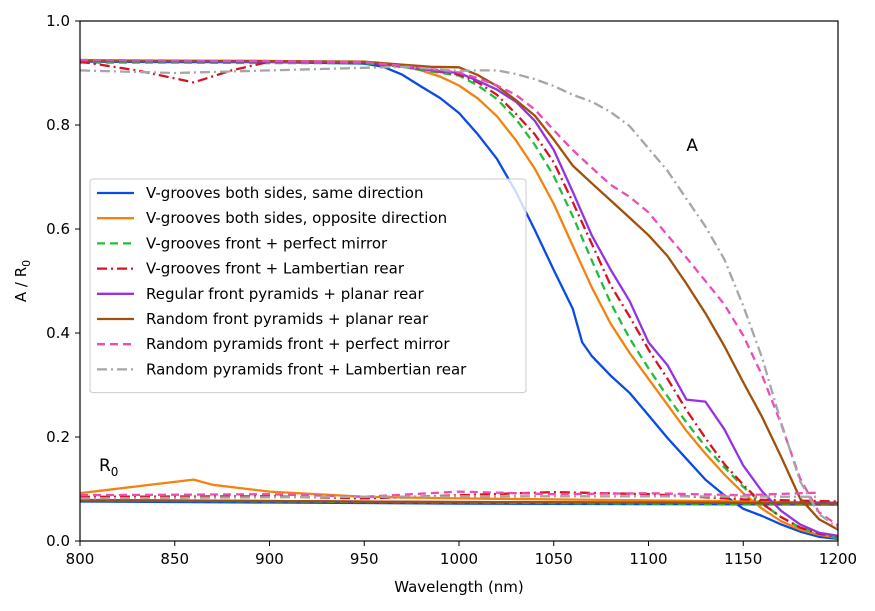  Describe the element at coordinates (58, 333) in the screenshot. I see `y-tick-label: 0.4` at that location.